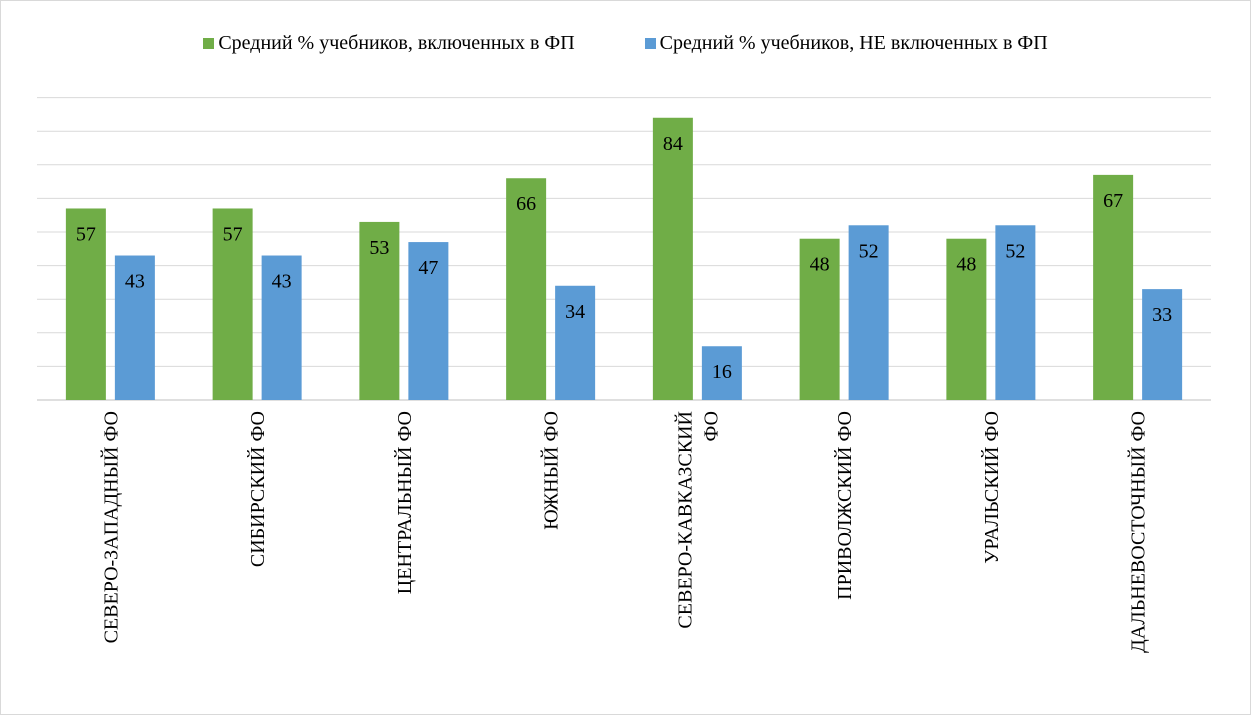 Image resolution: width=1251 pixels, height=715 pixels. I want to click on category-label: УРАЛЬСКИЙ ФО, so click(991, 487).